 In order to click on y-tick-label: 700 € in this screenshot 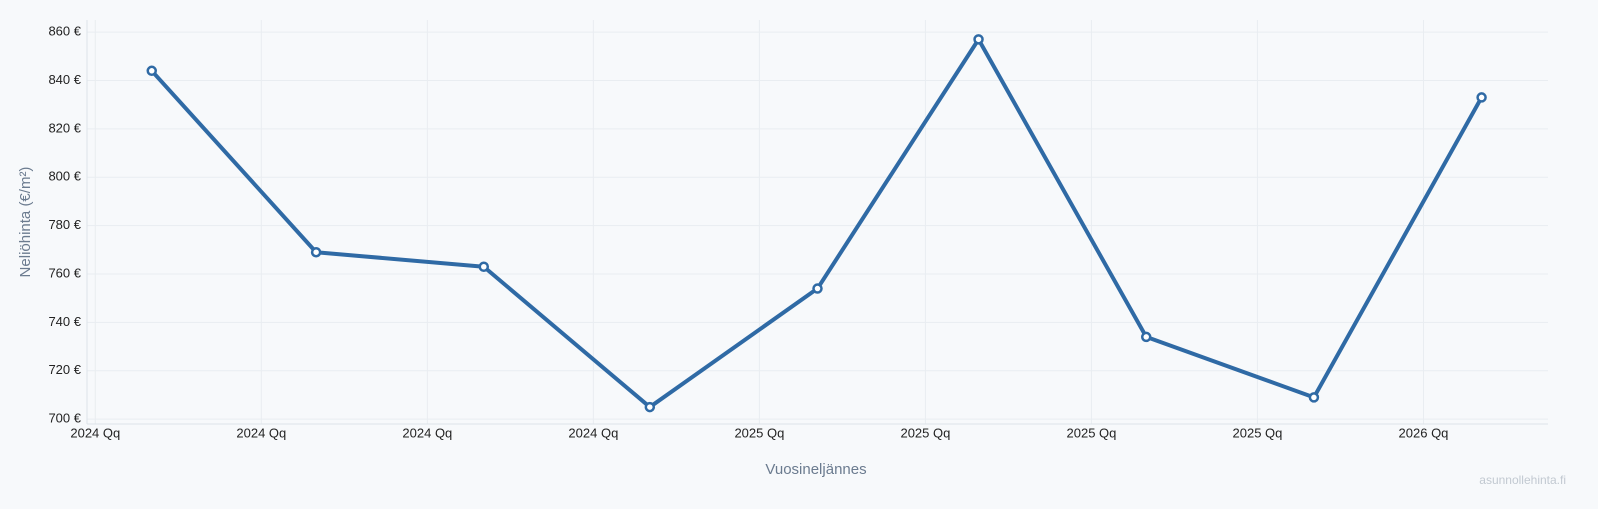, I will do `click(64, 418)`.